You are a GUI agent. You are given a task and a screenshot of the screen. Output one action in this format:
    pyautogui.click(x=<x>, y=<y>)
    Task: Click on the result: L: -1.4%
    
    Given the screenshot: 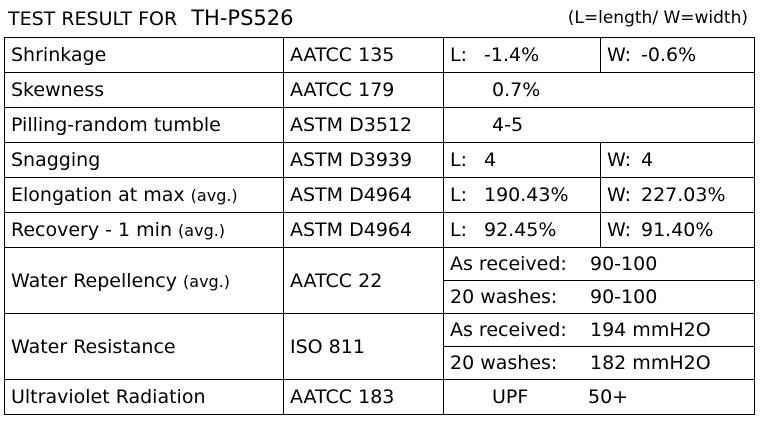 What is the action you would take?
    pyautogui.click(x=522, y=55)
    